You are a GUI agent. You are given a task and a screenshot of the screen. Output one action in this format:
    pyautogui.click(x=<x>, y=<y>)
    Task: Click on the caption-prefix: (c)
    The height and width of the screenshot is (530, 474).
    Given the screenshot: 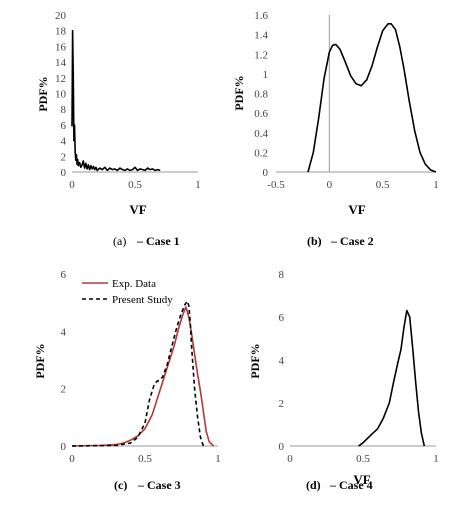 What is the action you would take?
    pyautogui.click(x=120, y=485)
    